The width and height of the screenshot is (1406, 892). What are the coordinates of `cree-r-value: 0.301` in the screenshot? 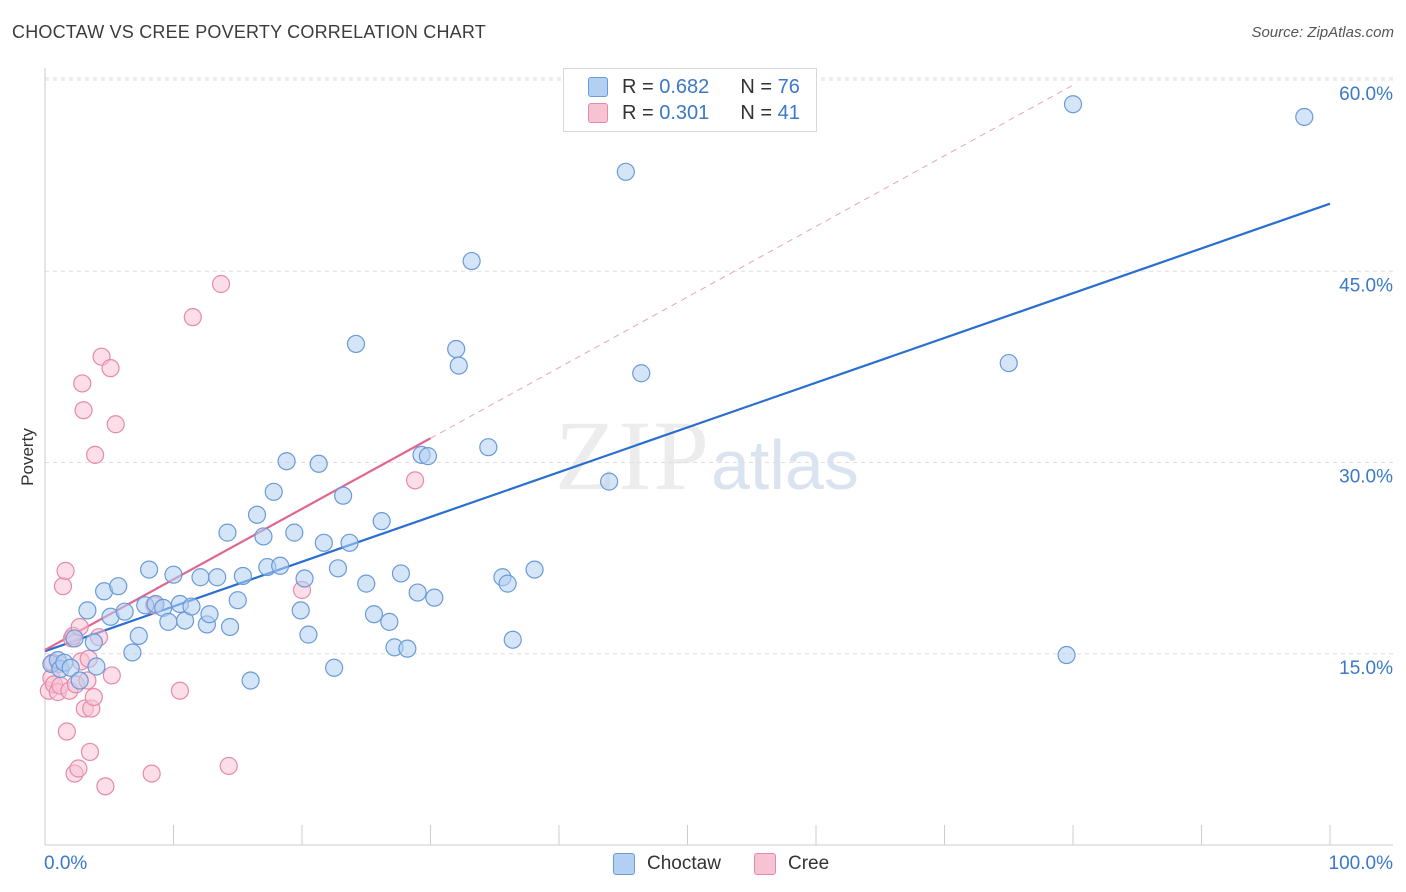 It's located at (684, 112).